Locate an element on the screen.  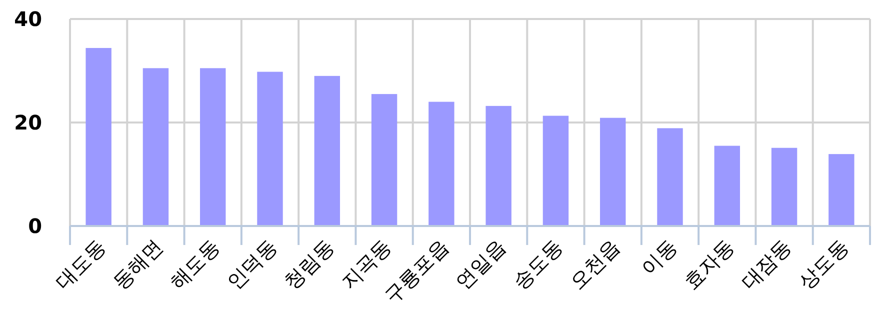
y-tick-label: 40 is located at coordinates (28, 19).